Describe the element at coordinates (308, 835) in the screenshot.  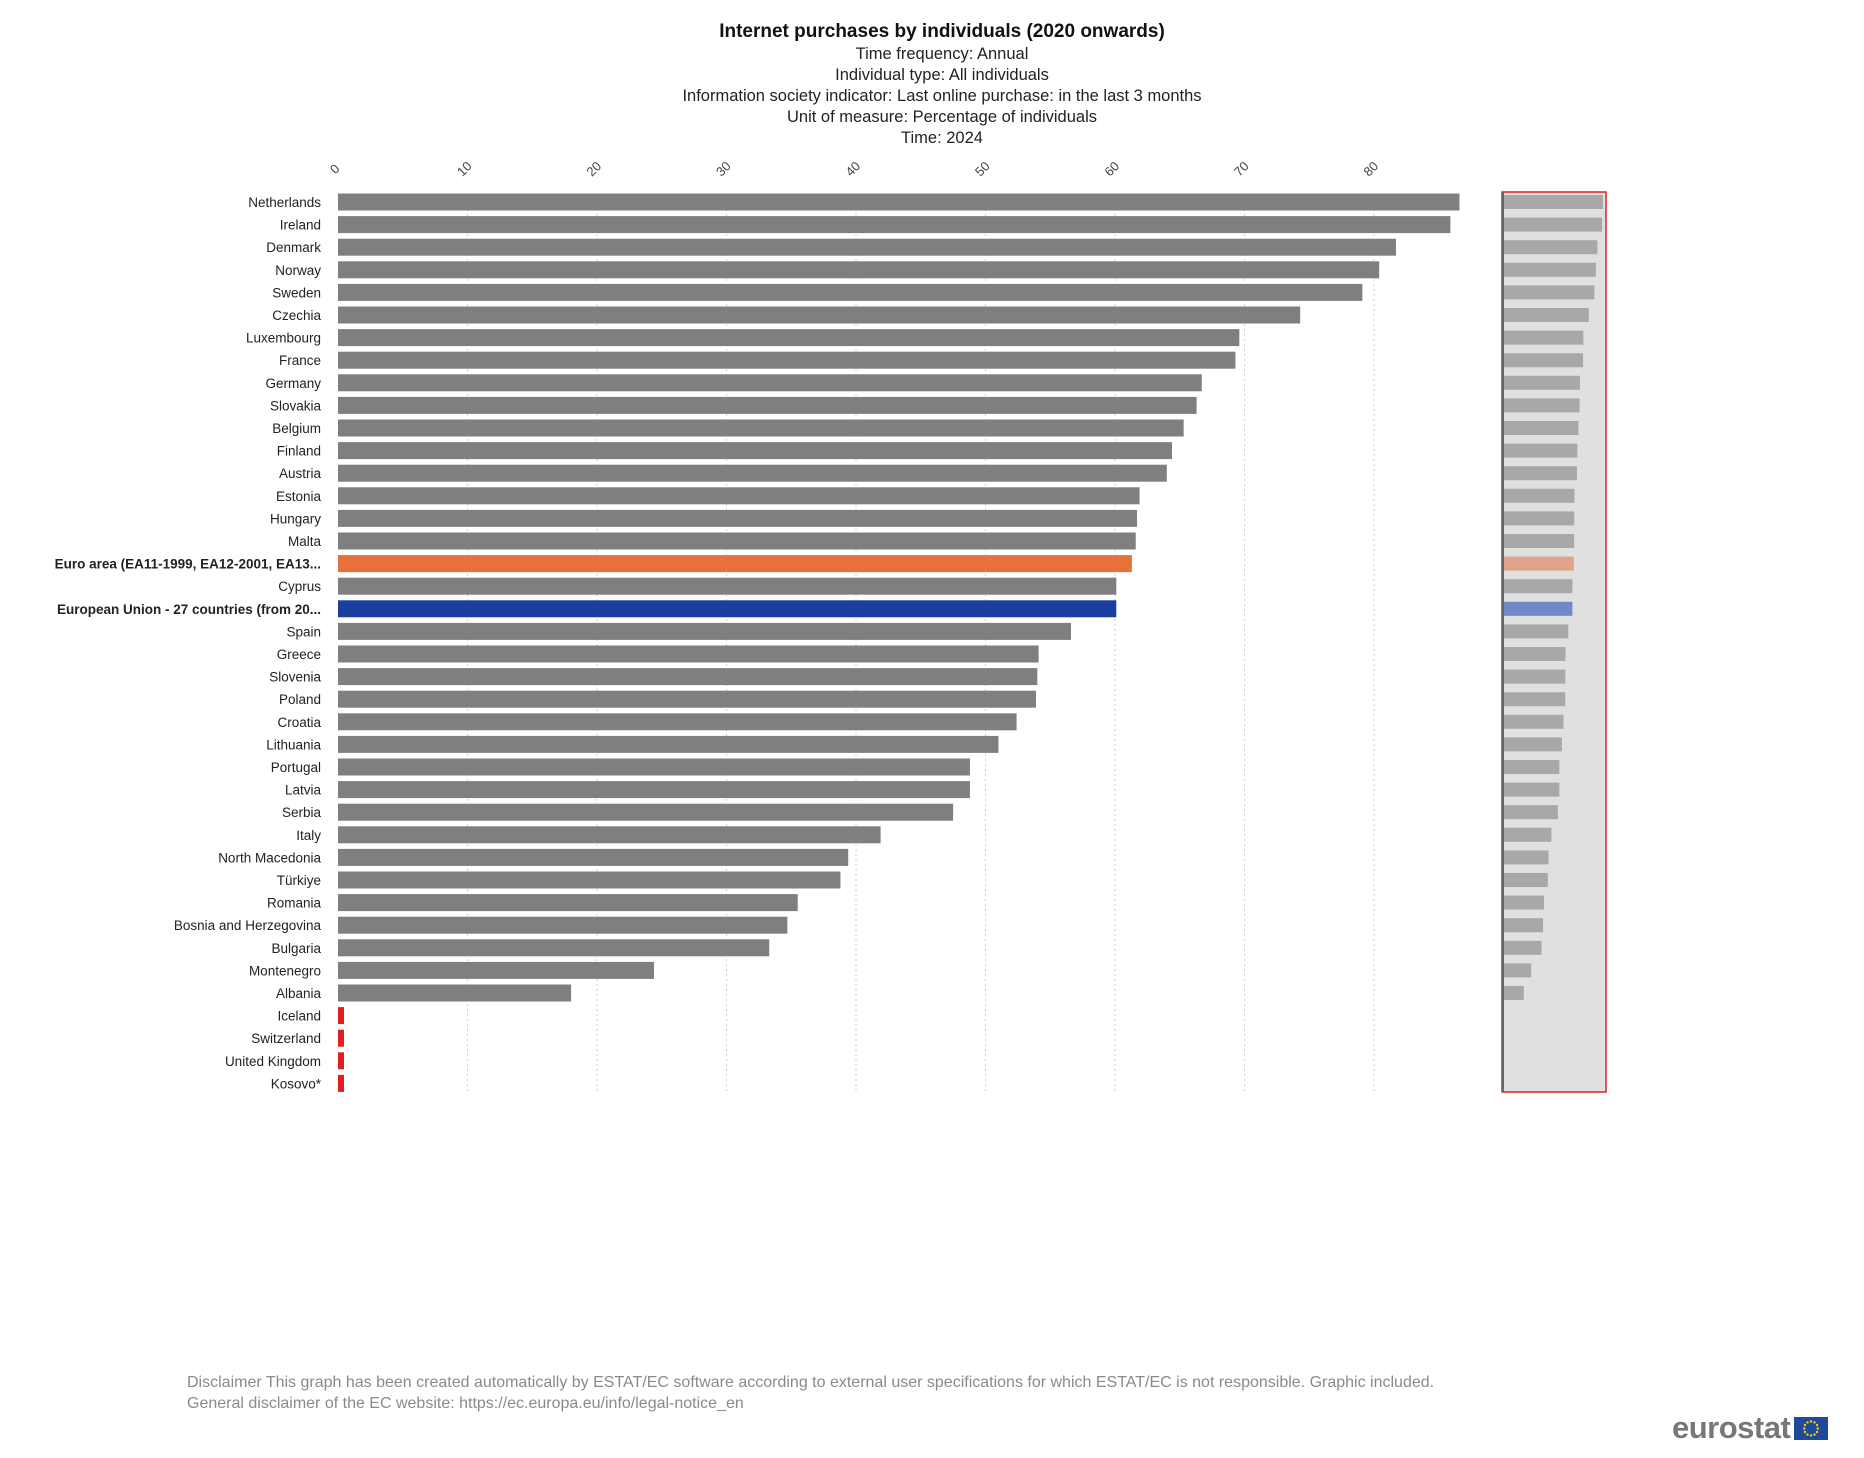
I see `category-label: Italy` at that location.